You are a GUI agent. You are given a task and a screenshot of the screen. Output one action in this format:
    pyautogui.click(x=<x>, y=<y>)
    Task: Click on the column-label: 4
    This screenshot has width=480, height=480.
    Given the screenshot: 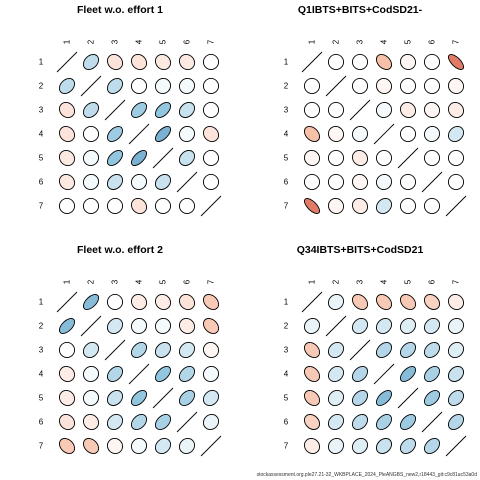 What is the action you would take?
    pyautogui.click(x=139, y=41)
    